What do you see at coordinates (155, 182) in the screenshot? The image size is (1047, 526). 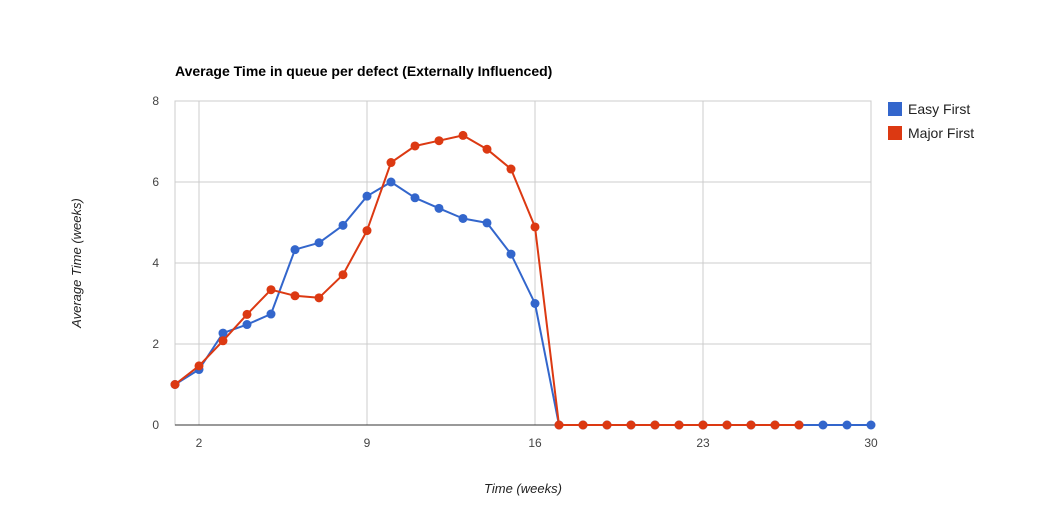 I see `y-tick-label: 6` at bounding box center [155, 182].